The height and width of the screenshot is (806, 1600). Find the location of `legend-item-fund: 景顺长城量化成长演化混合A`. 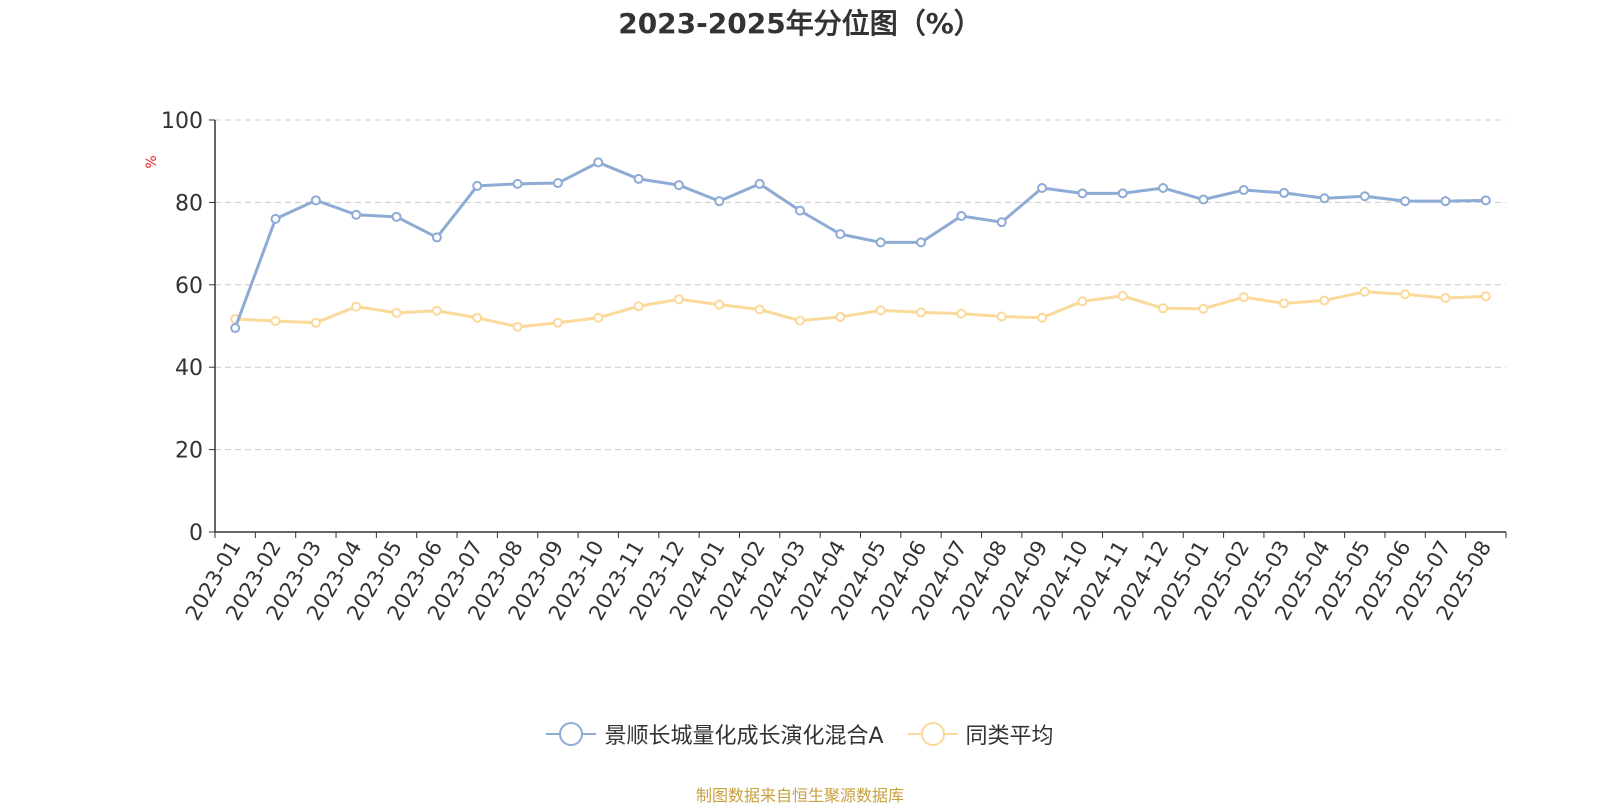

legend-item-fund: 景顺长城量化成长演化混合A is located at coordinates (715, 734).